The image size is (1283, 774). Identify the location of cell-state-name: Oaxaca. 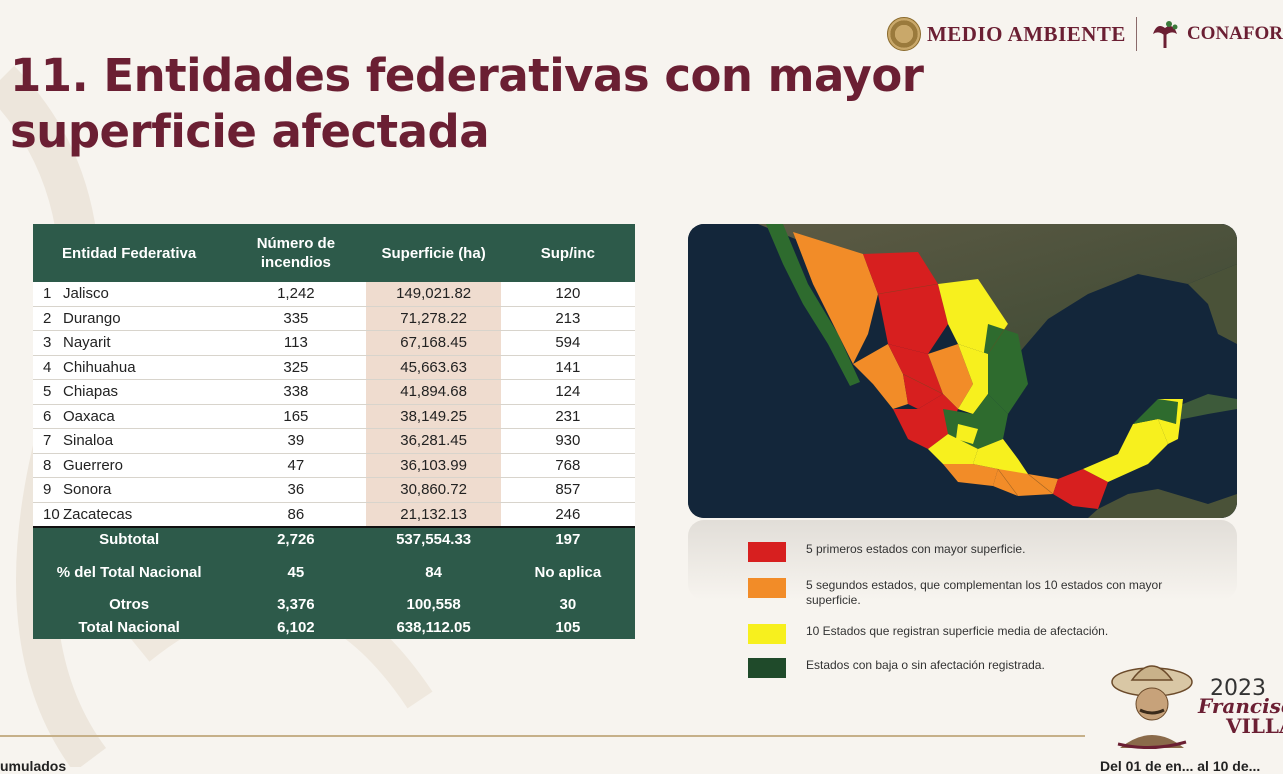
(89, 416).